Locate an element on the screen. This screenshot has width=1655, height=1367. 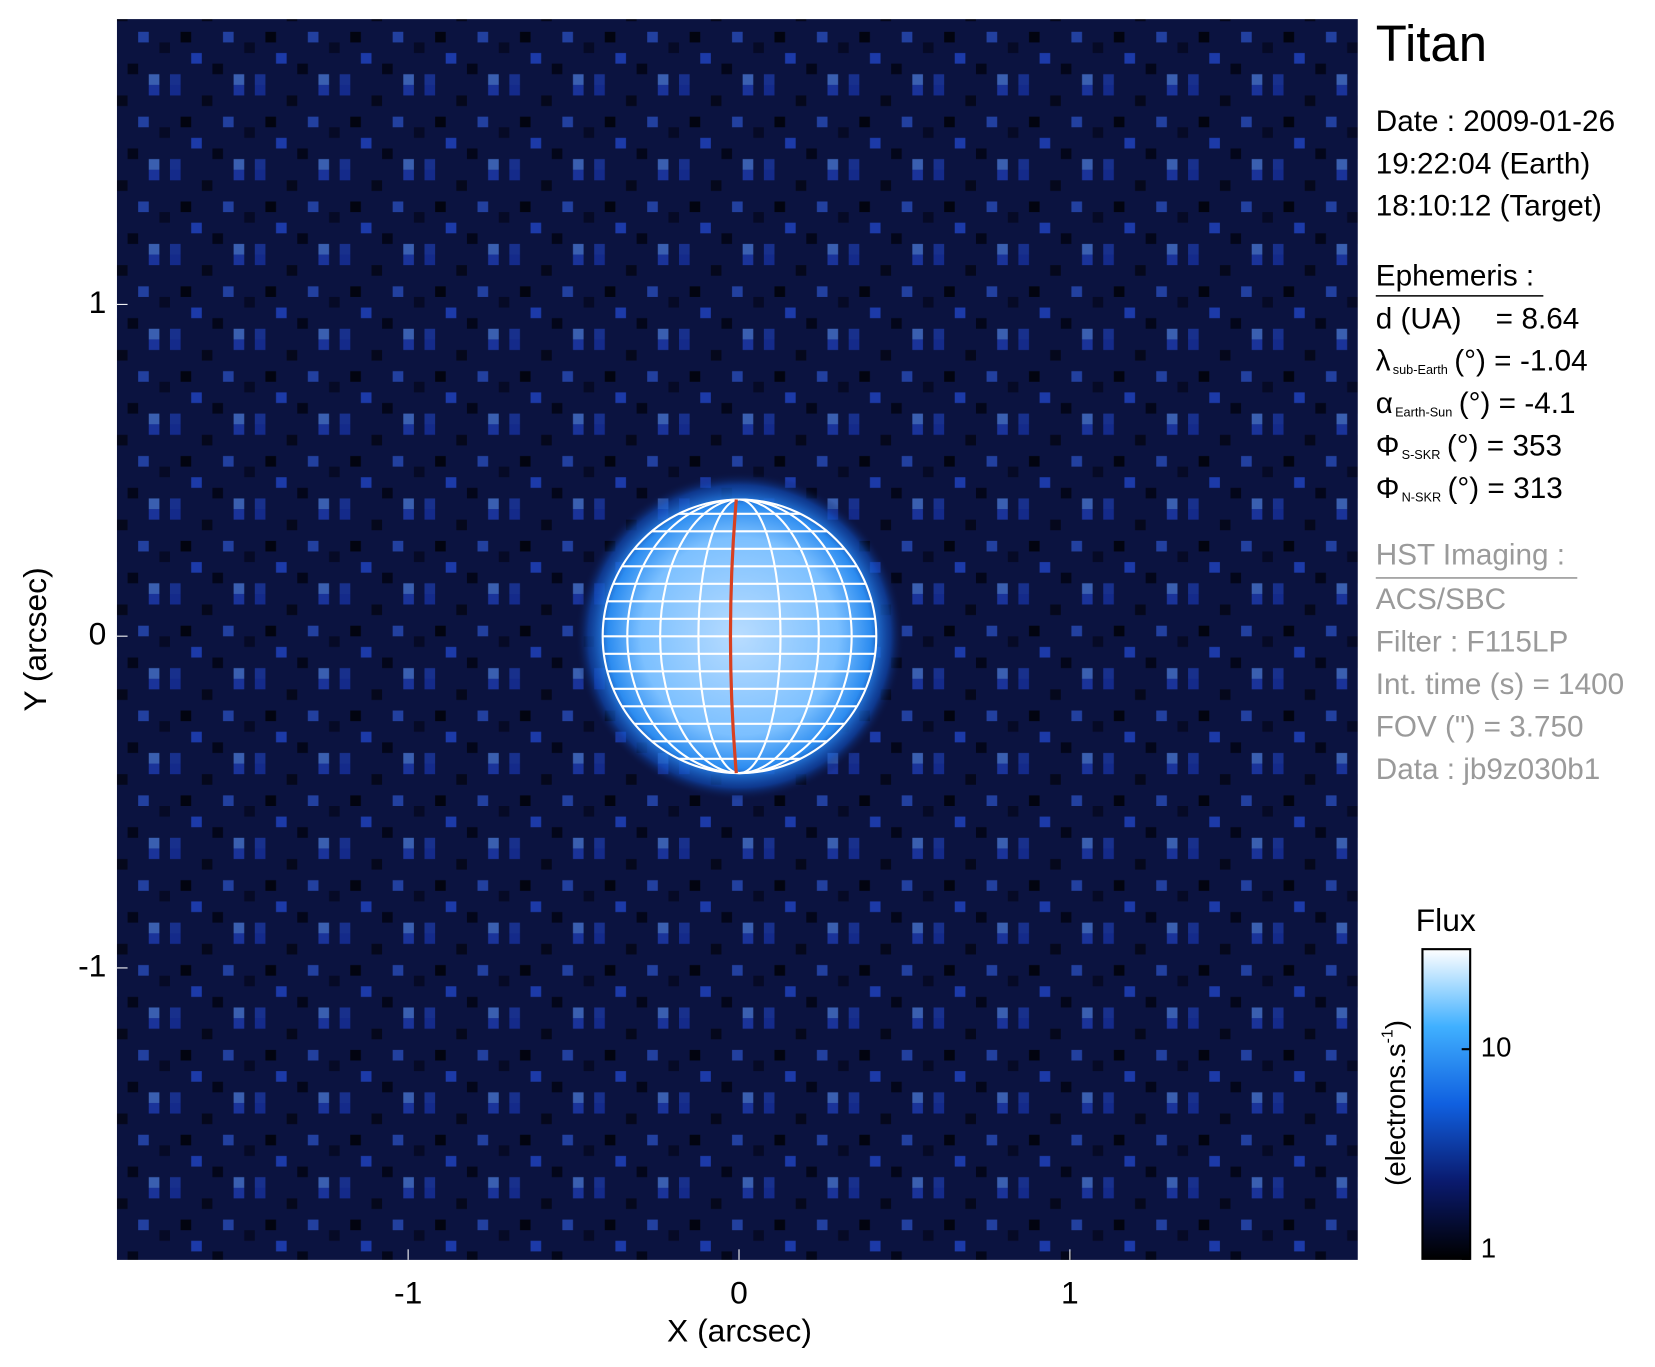
x-tick-label: 0 is located at coordinates (739, 1292).